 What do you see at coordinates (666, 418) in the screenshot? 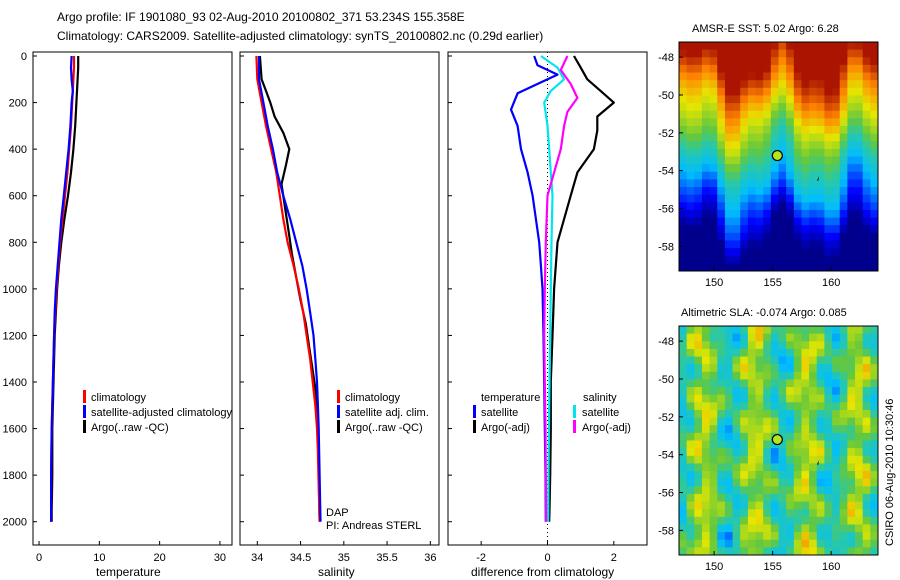
I see `map-y-tick-label: -52` at bounding box center [666, 418].